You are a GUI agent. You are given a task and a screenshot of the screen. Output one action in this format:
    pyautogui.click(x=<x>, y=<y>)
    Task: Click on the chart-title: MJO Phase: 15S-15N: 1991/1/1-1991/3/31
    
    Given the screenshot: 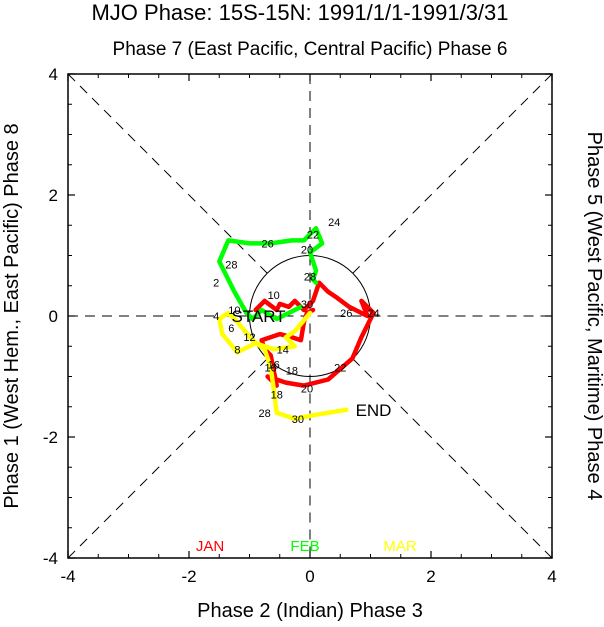 What is the action you would take?
    pyautogui.click(x=299, y=12)
    